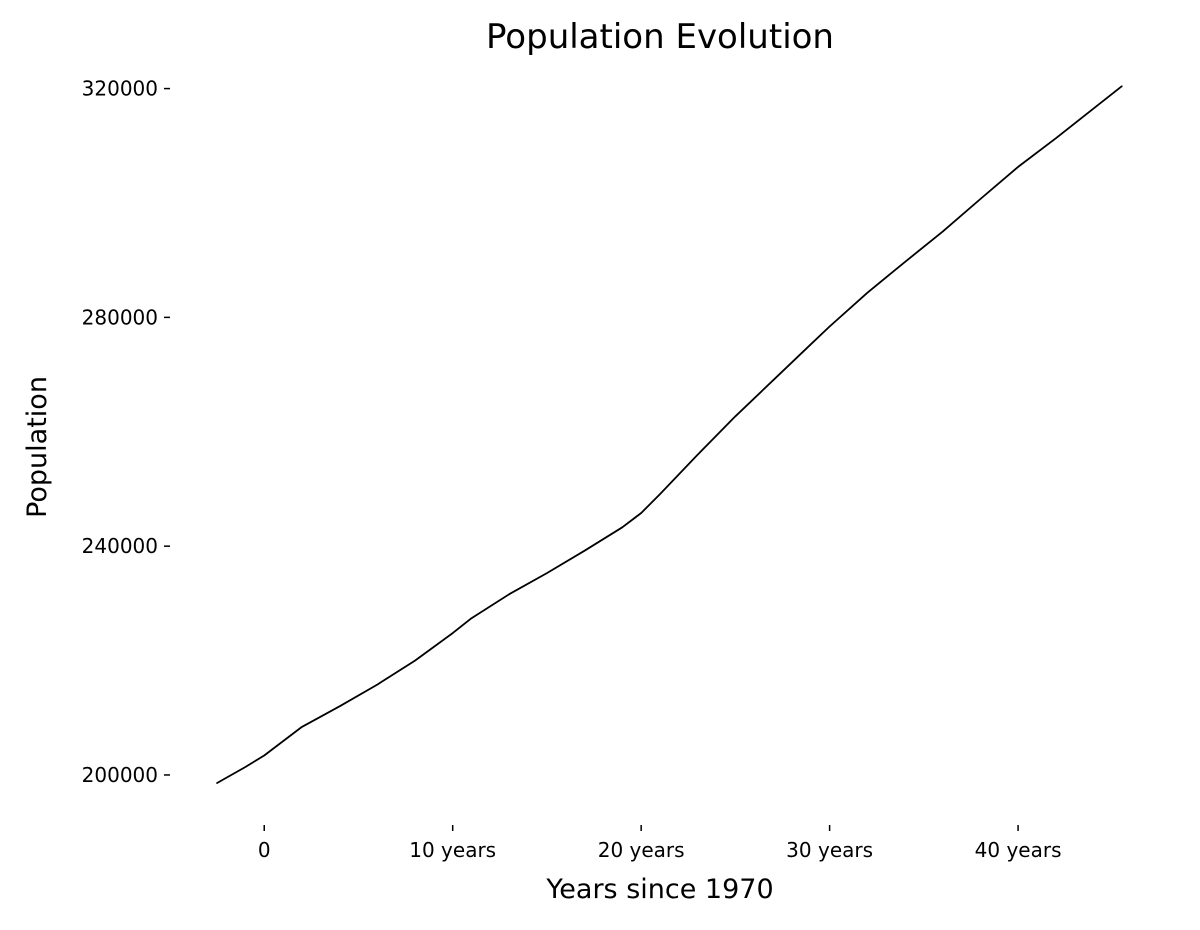  I want to click on y-axis-label: Population, so click(37, 447).